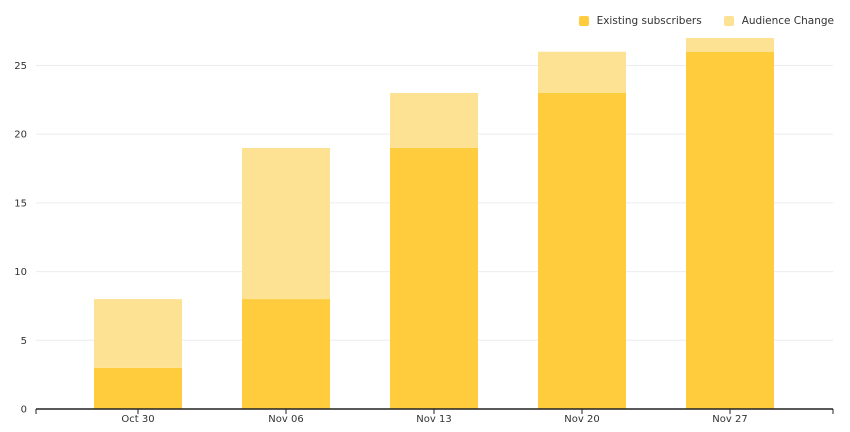  What do you see at coordinates (433, 419) in the screenshot?
I see `x-tick-label: Nov 13` at bounding box center [433, 419].